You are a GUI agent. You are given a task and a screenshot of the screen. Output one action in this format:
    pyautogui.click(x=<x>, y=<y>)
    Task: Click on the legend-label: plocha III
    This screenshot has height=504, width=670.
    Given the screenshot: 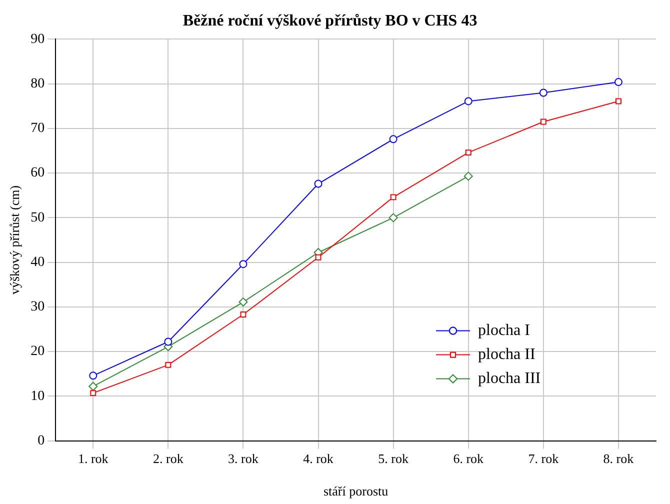 What is the action you would take?
    pyautogui.click(x=509, y=379)
    